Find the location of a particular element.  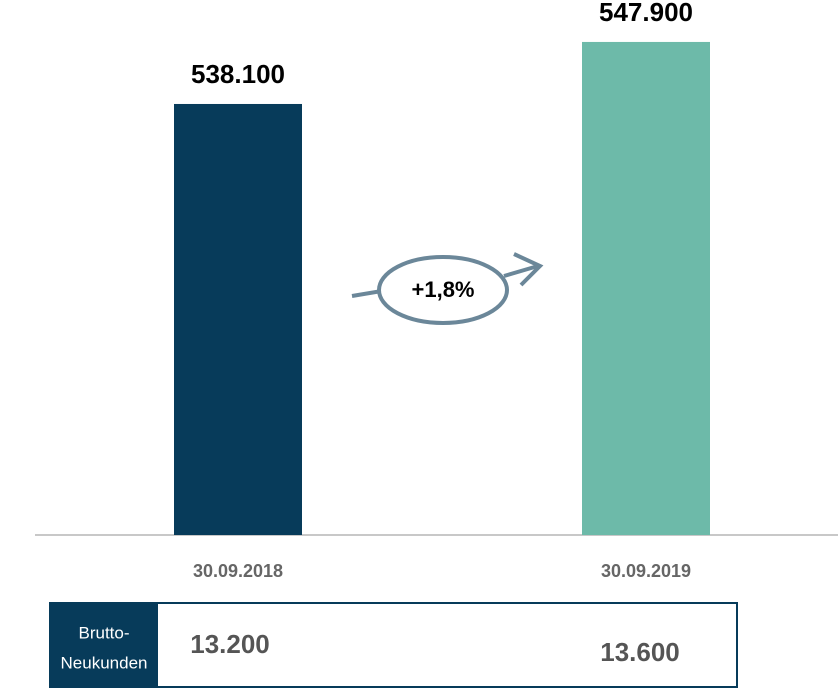

data-label: 547.900 is located at coordinates (646, 13).